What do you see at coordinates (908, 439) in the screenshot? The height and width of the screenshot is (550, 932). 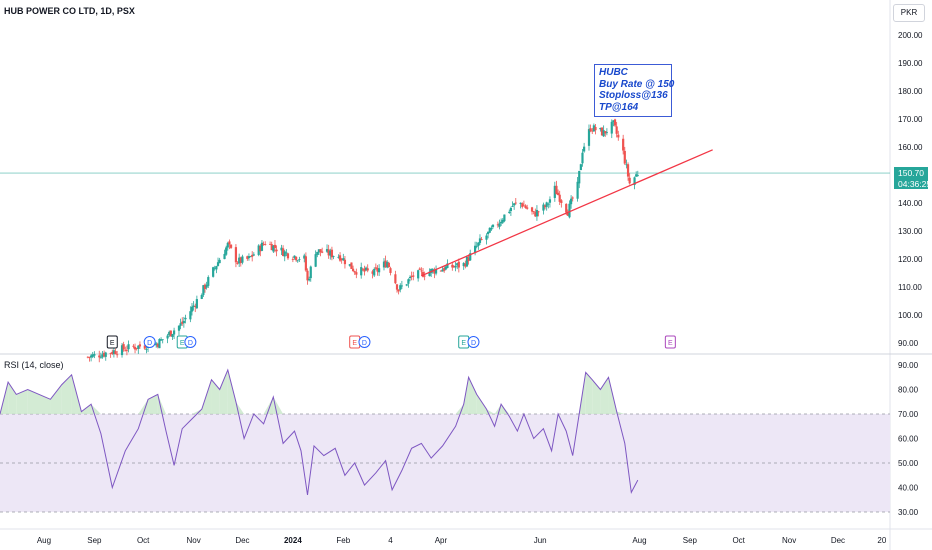 I see `rsi-axis-tick: 60.00` at bounding box center [908, 439].